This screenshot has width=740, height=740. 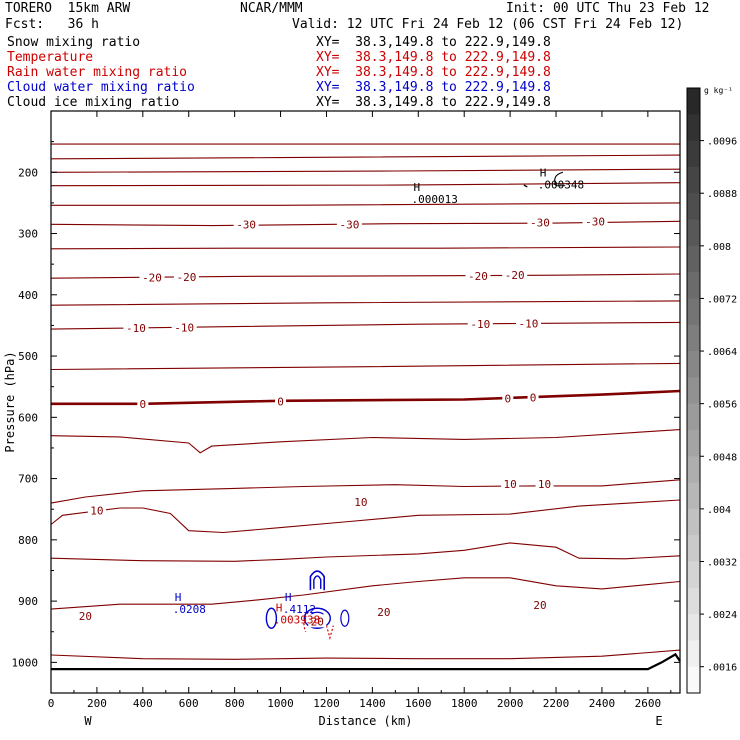 I want to click on colorbar-tick-label: .0072, so click(x=722, y=299).